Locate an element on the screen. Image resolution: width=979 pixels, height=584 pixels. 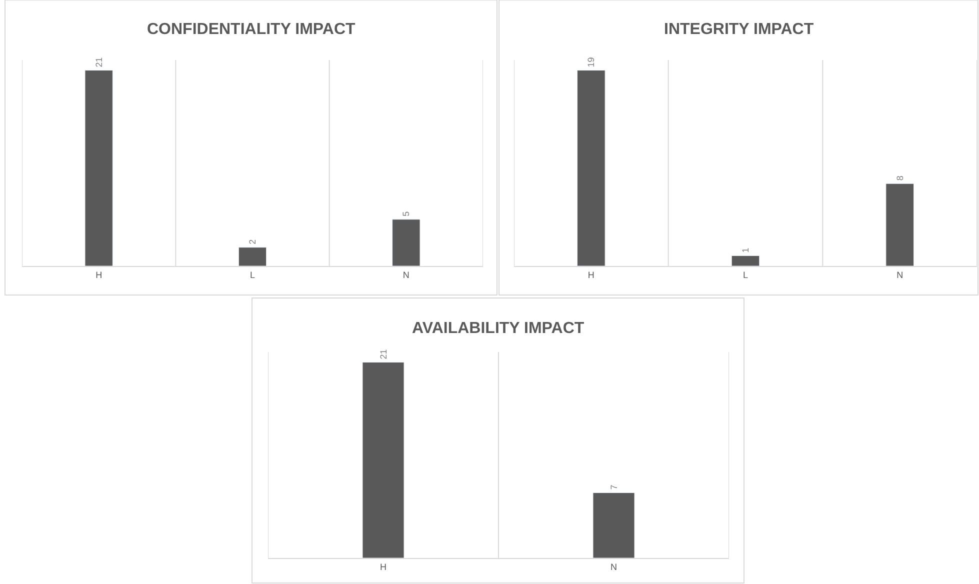
chart-title: CONFIDENTIALITY IMPACT is located at coordinates (251, 29).